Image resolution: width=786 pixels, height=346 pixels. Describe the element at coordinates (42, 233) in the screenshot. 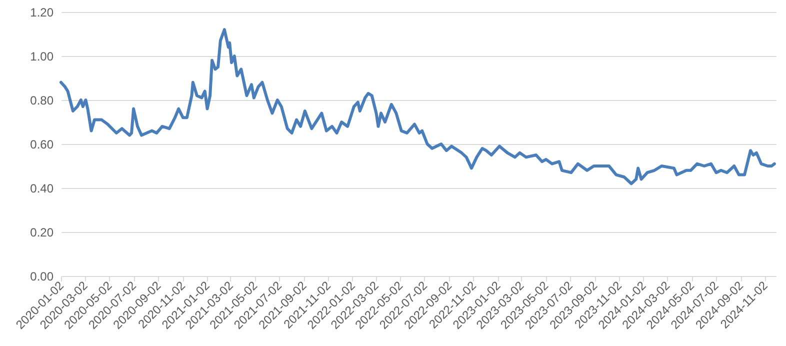

I see `y-tick-label: 0.20` at that location.